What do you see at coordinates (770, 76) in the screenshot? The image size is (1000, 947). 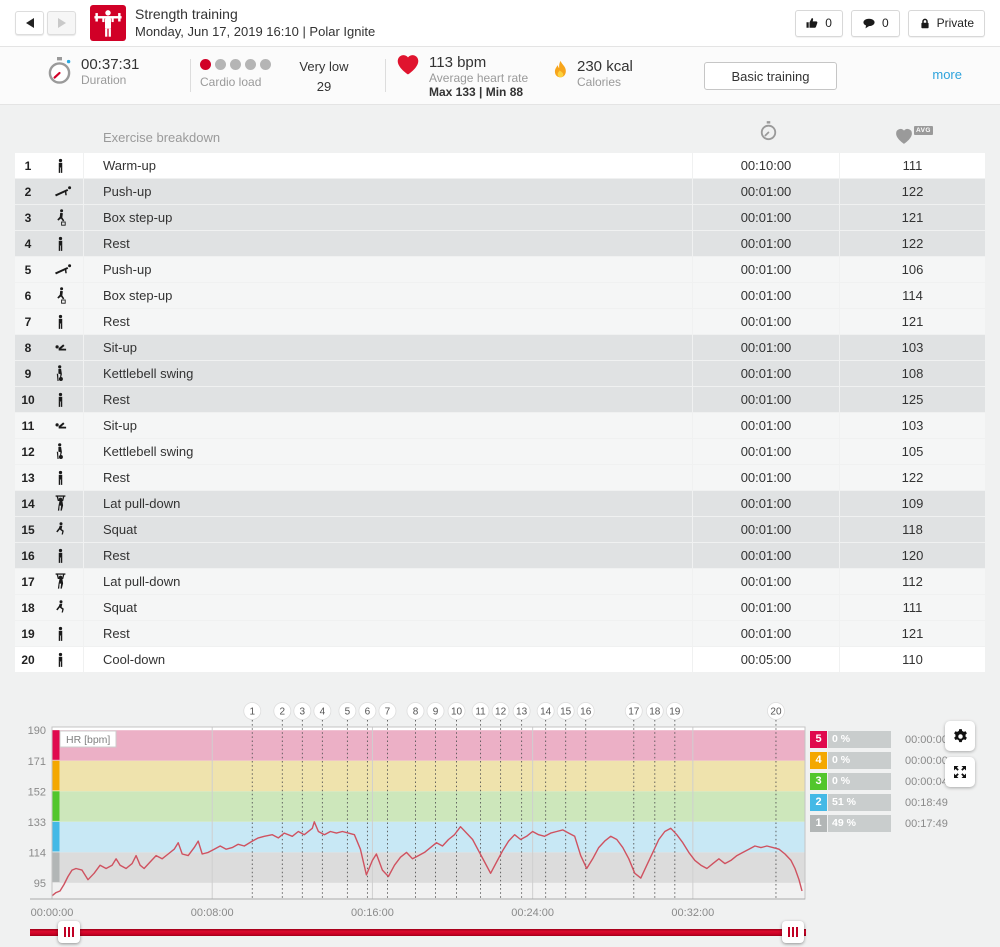 I see `training-benefit-button: Basic training` at bounding box center [770, 76].